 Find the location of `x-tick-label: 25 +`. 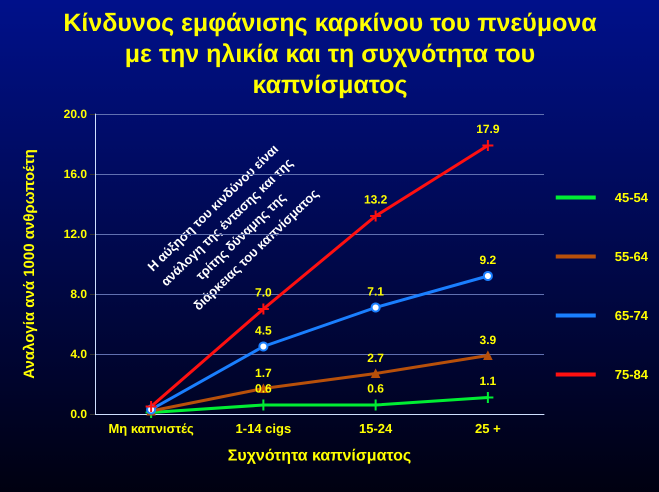

x-tick-label: 25 + is located at coordinates (488, 428).